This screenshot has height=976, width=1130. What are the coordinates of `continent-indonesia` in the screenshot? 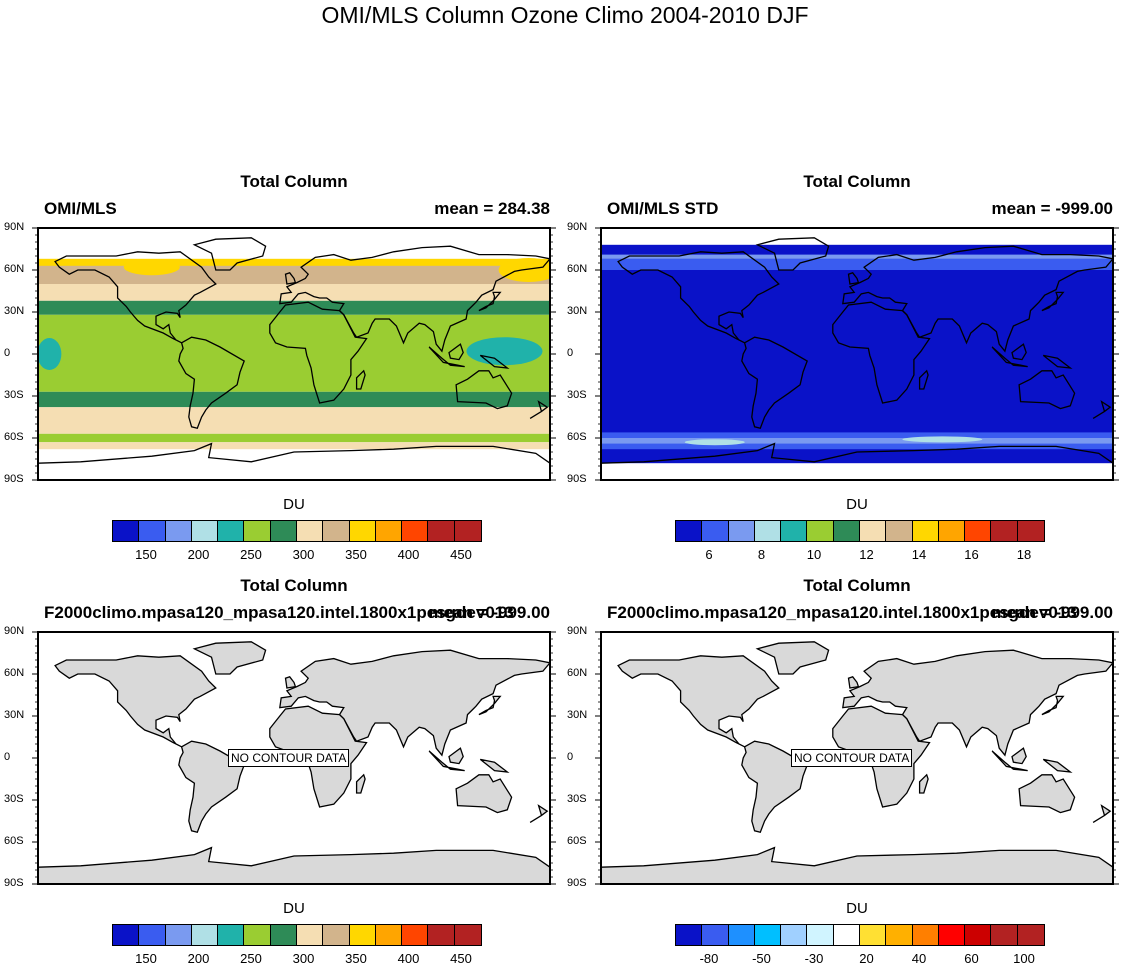 It's located at (1009, 357).